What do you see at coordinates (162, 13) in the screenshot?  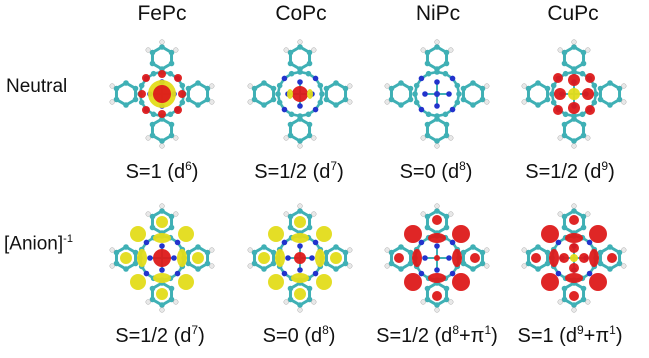 I see `column-header-fepc: FePc` at bounding box center [162, 13].